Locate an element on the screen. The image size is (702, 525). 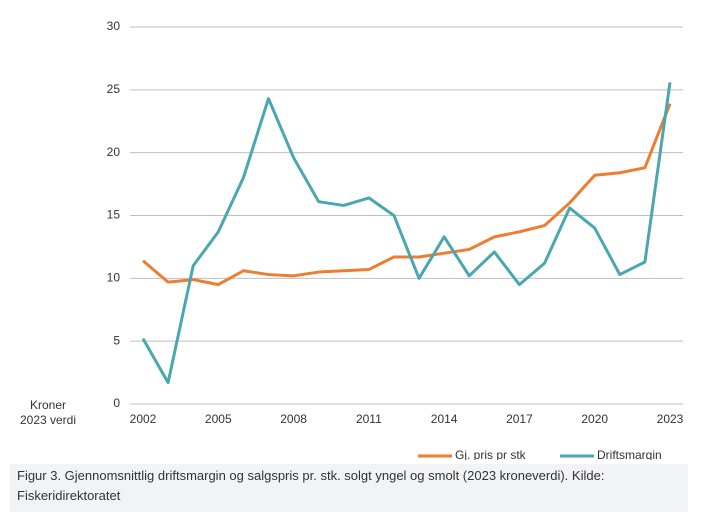
x-tick-label: 2017 is located at coordinates (519, 419).